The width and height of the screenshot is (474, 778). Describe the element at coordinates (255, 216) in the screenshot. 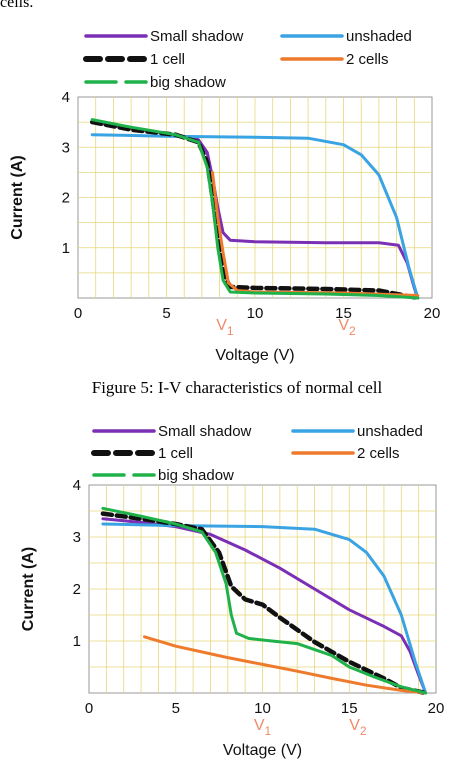

I see `series-unshaded` at that location.